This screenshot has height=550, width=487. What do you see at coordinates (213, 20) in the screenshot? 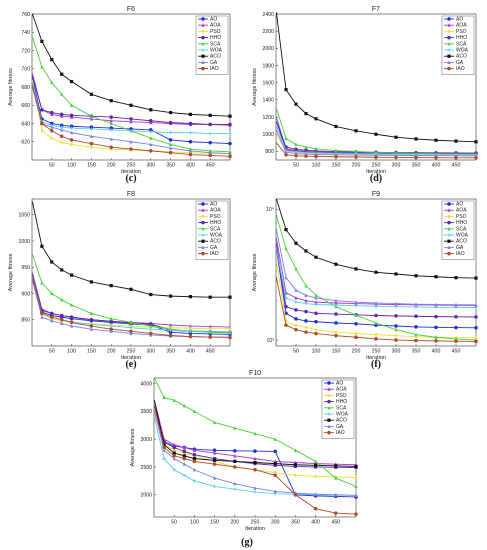
I see `legend-entry-ao: AO` at bounding box center [213, 20].